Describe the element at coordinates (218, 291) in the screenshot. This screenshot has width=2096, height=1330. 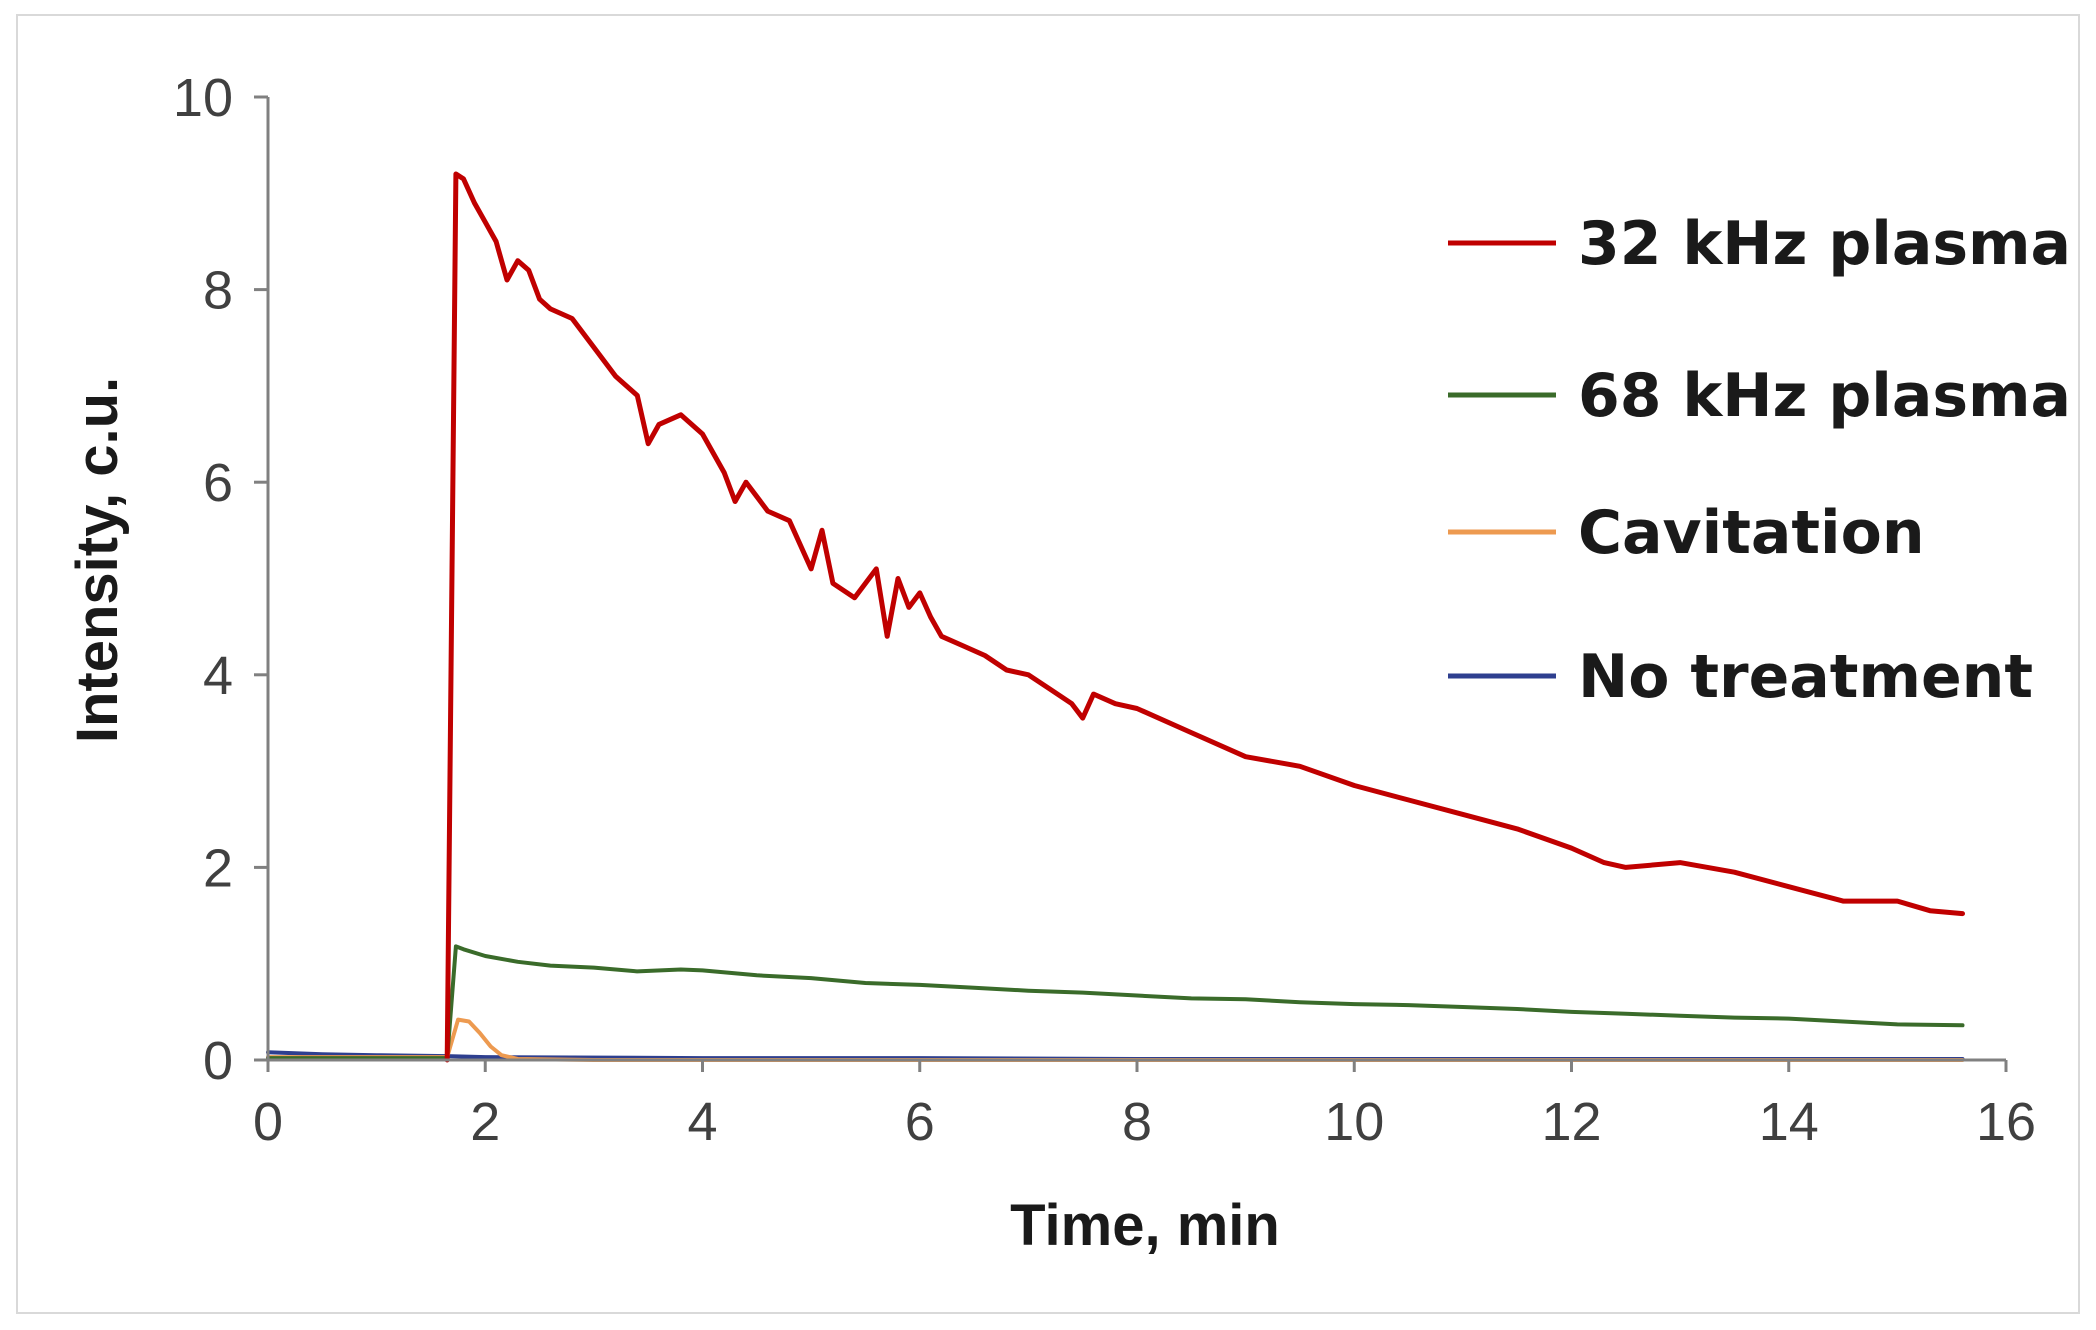
I see `y-tick-label: 8` at that location.